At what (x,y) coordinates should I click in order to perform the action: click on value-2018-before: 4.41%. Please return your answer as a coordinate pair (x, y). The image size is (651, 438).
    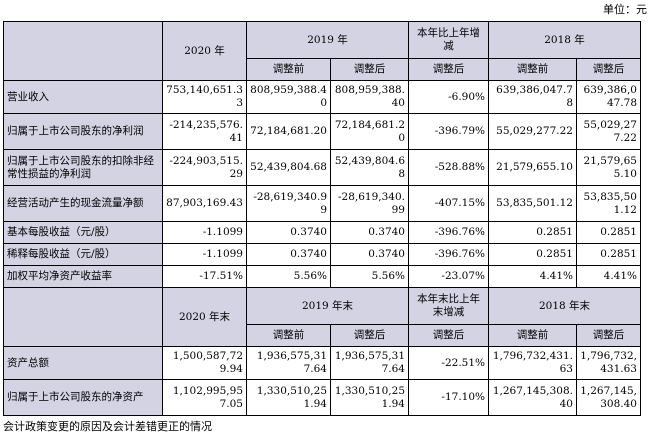
    Looking at the image, I should click on (532, 276).